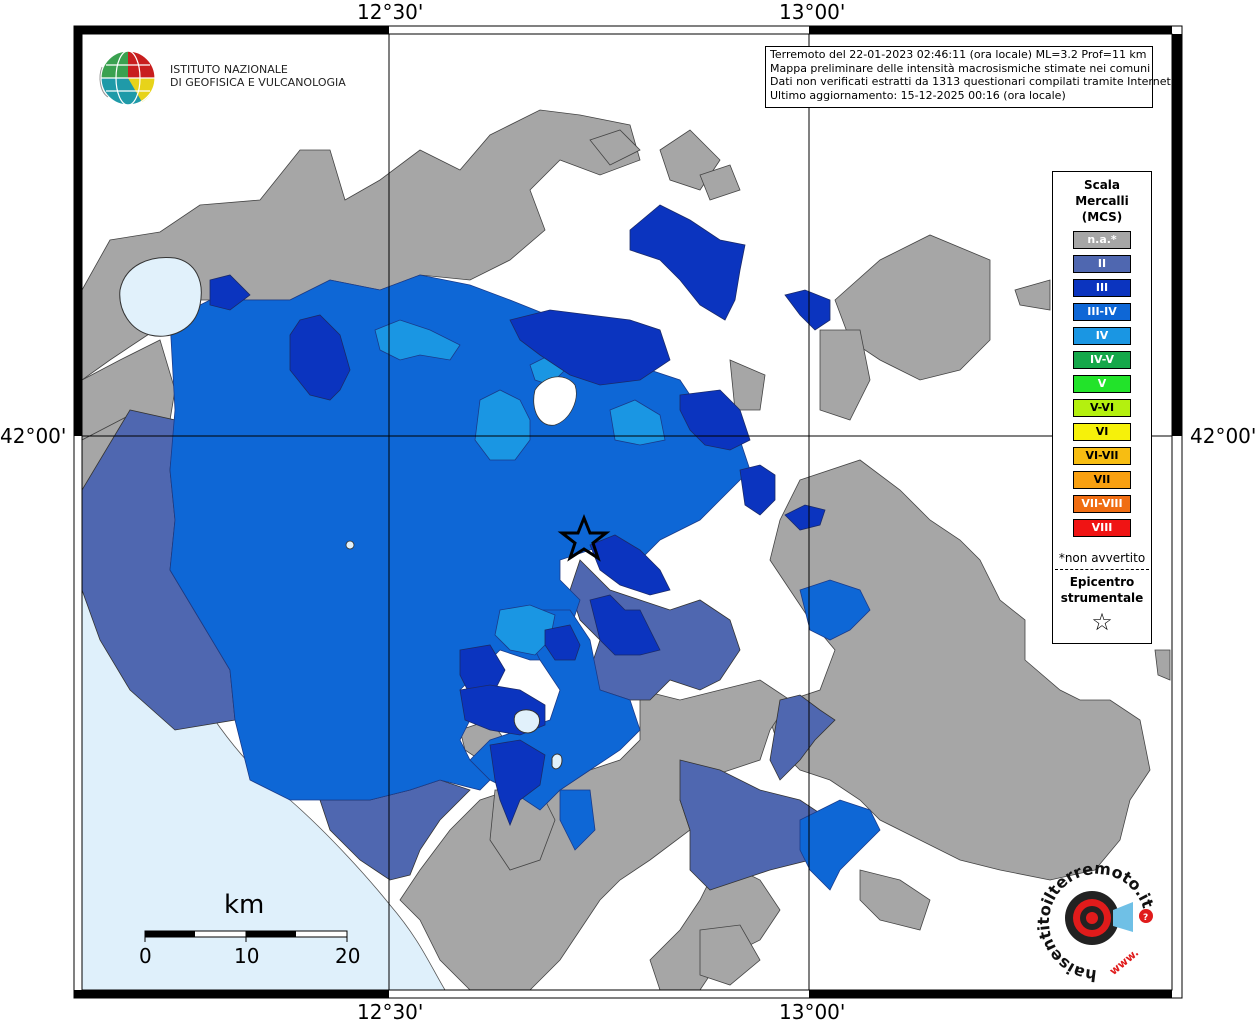  I want to click on scale-label-20: 20, so click(348, 956).